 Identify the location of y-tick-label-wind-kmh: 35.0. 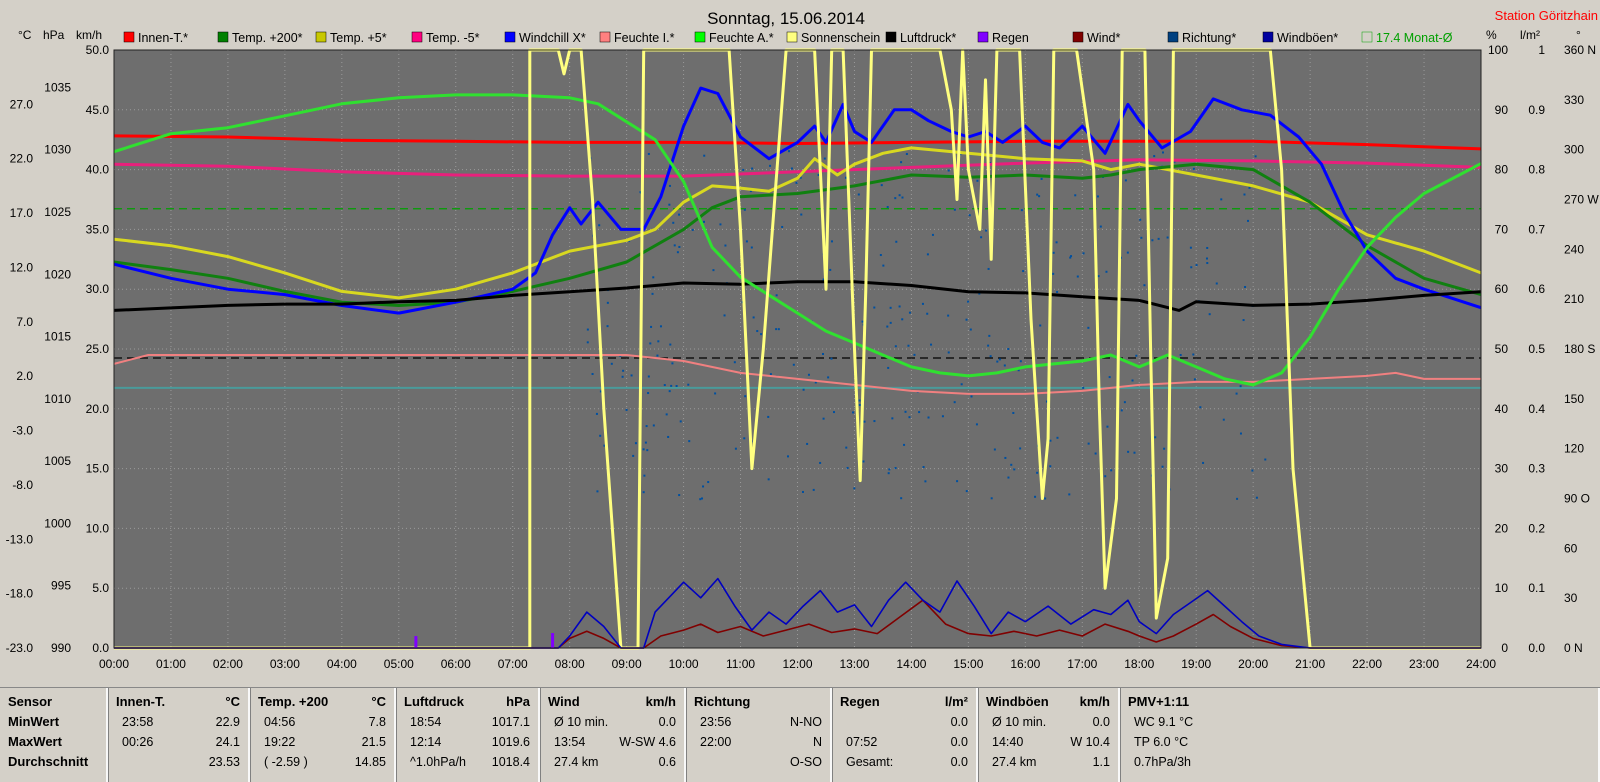
(98, 229).